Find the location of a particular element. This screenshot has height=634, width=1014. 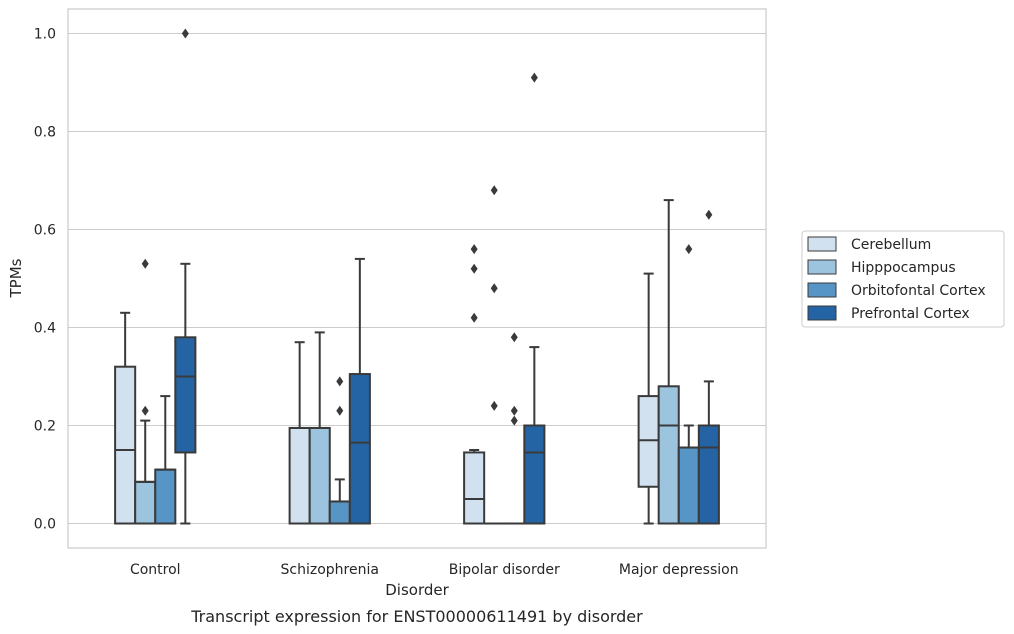

x-axis-title: Disorder is located at coordinates (417, 590).